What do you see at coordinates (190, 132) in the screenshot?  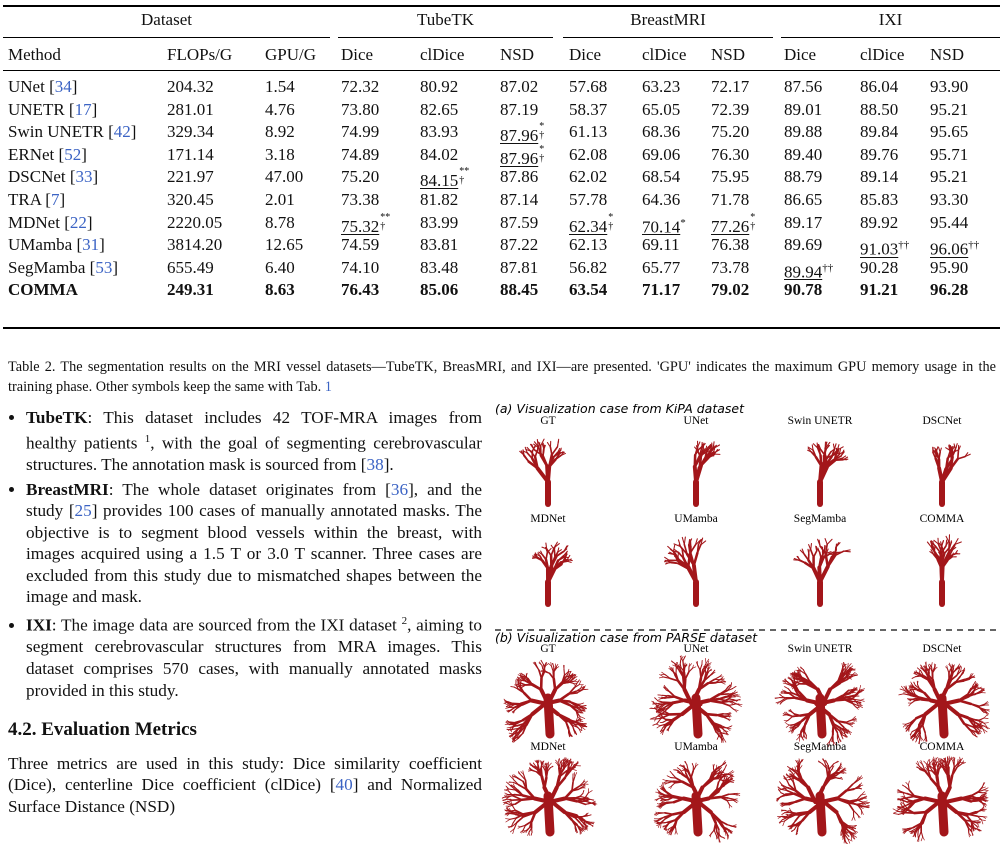 I see `cell-value: 329.34` at bounding box center [190, 132].